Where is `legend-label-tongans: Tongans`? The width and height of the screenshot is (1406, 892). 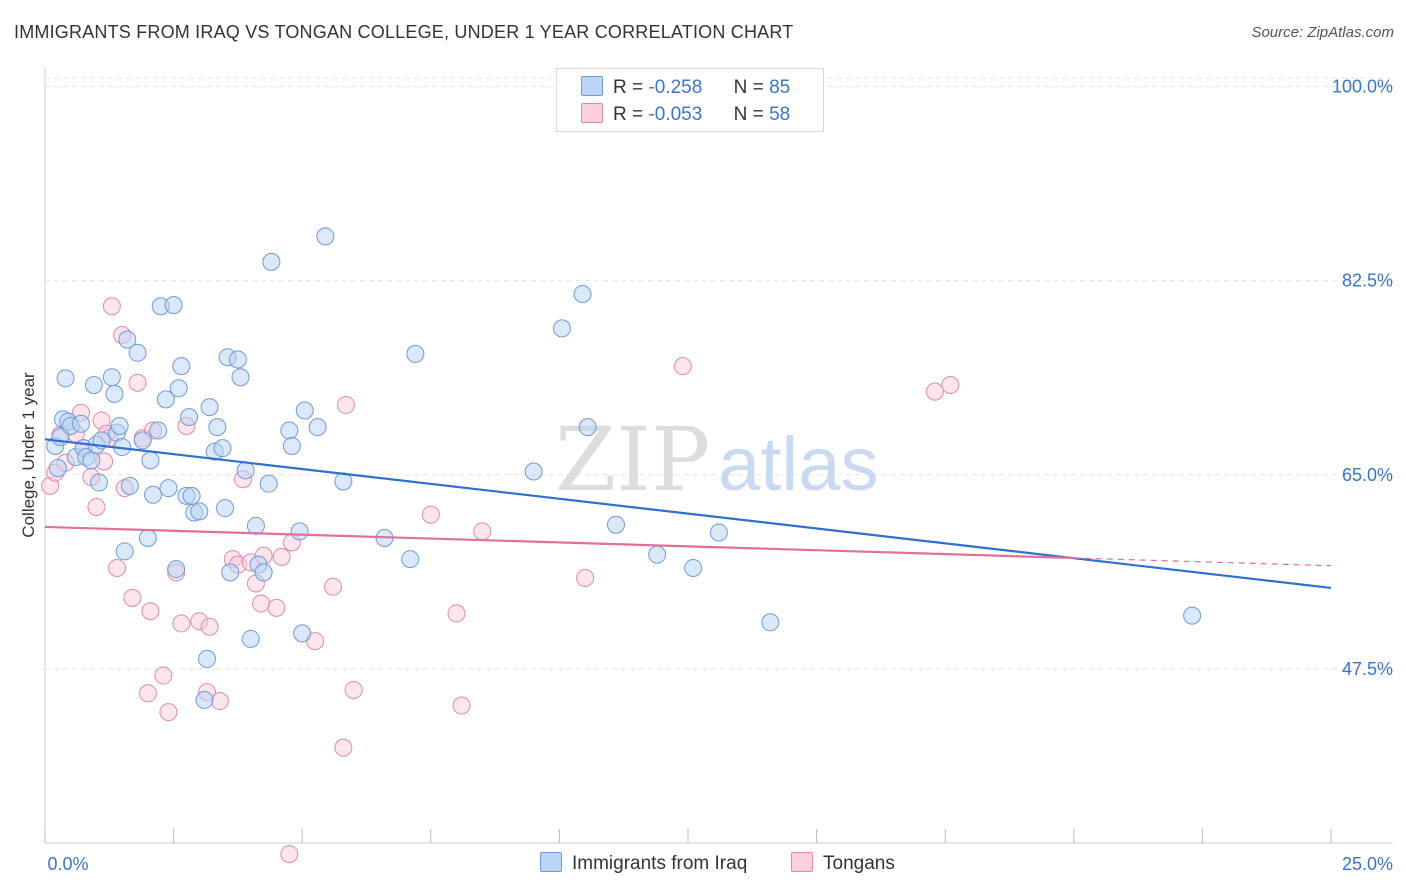 legend-label-tongans: Tongans is located at coordinates (859, 863).